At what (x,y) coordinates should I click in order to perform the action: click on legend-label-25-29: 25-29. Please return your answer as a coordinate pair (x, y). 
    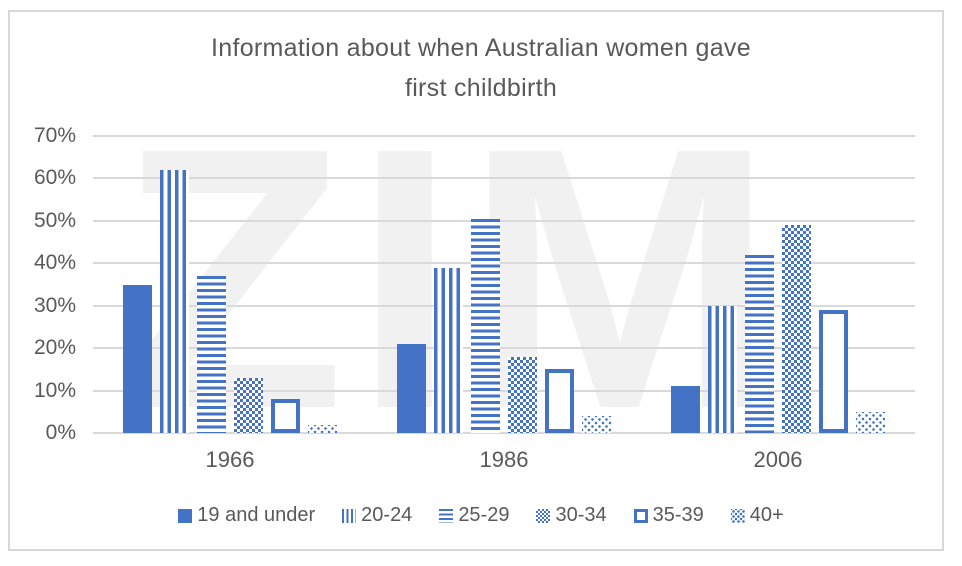
    Looking at the image, I should click on (484, 515).